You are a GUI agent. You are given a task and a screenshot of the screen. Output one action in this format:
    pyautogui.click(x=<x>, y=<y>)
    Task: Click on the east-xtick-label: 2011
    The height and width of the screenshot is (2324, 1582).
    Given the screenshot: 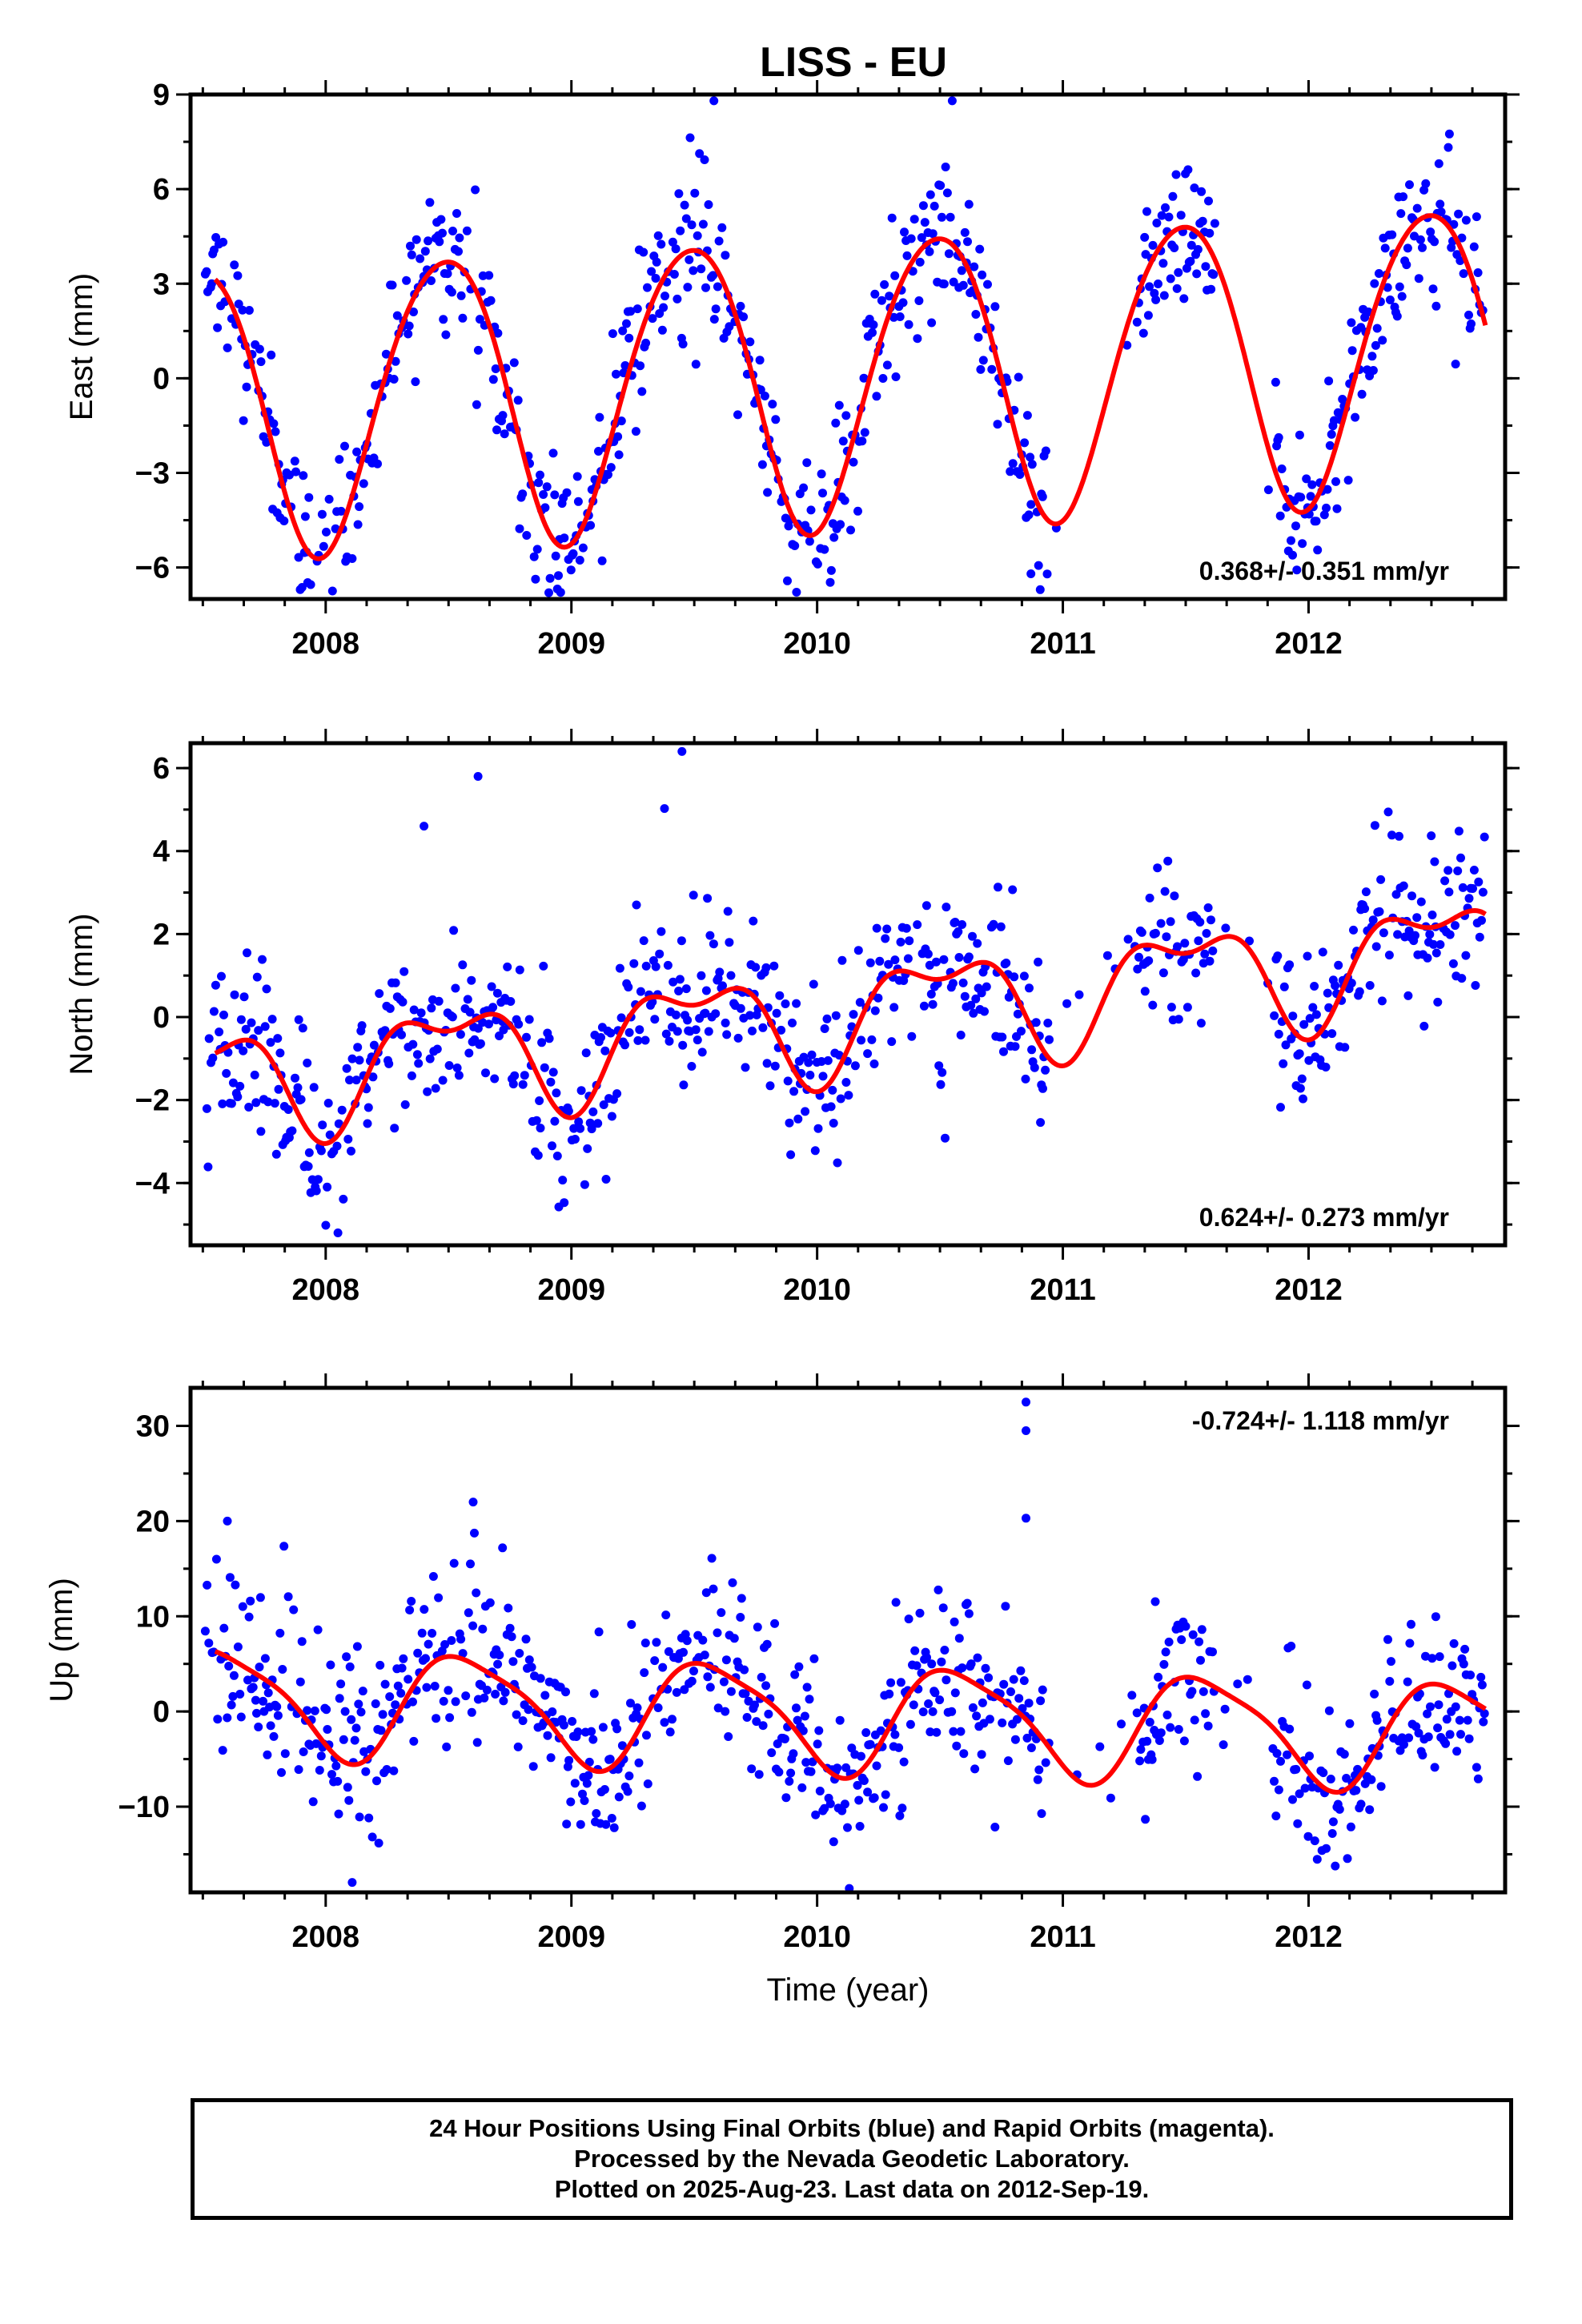 What is the action you would take?
    pyautogui.click(x=1062, y=644)
    